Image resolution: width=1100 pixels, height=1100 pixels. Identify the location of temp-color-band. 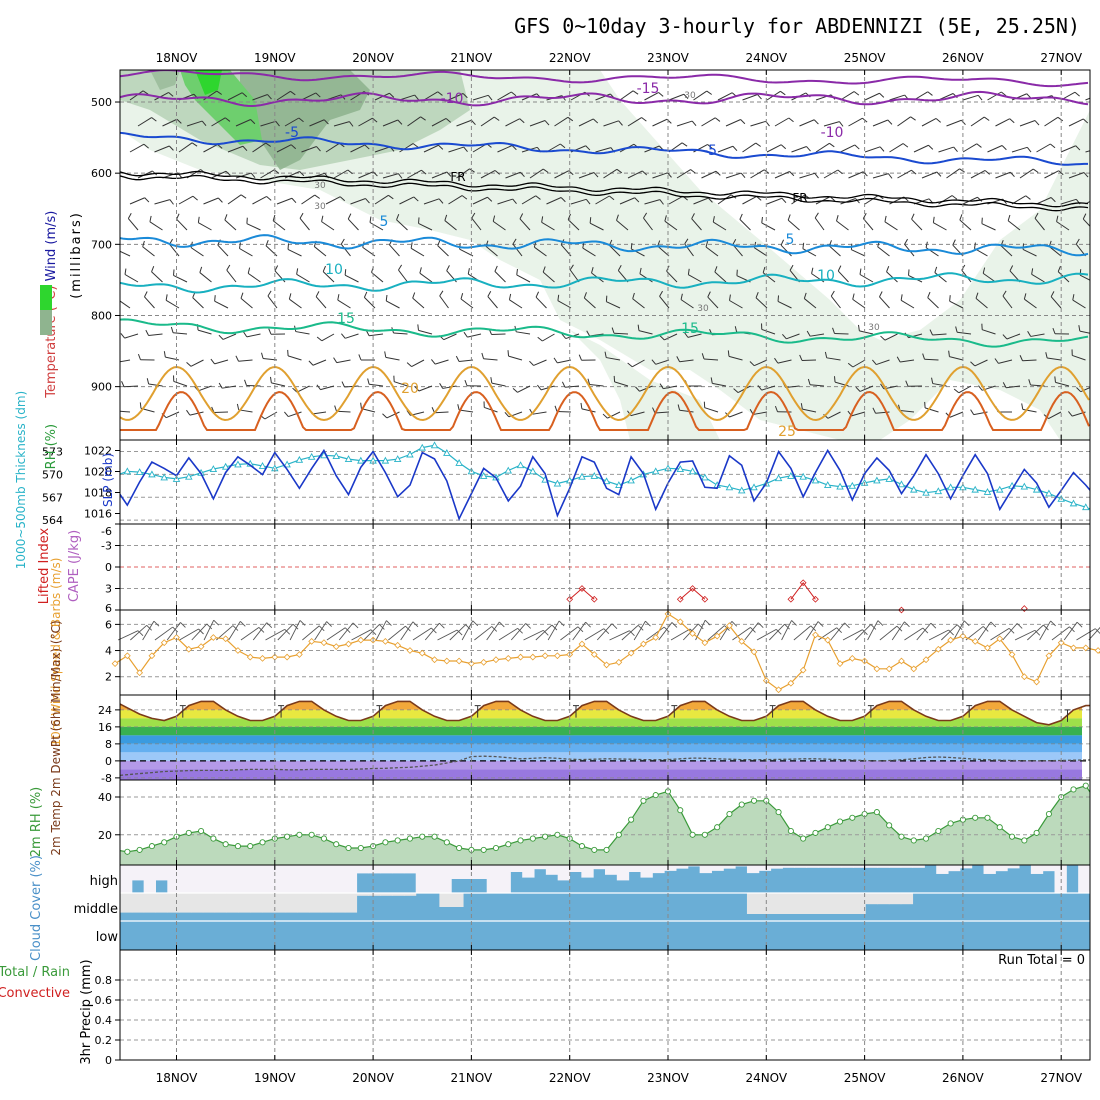
(605, 739).